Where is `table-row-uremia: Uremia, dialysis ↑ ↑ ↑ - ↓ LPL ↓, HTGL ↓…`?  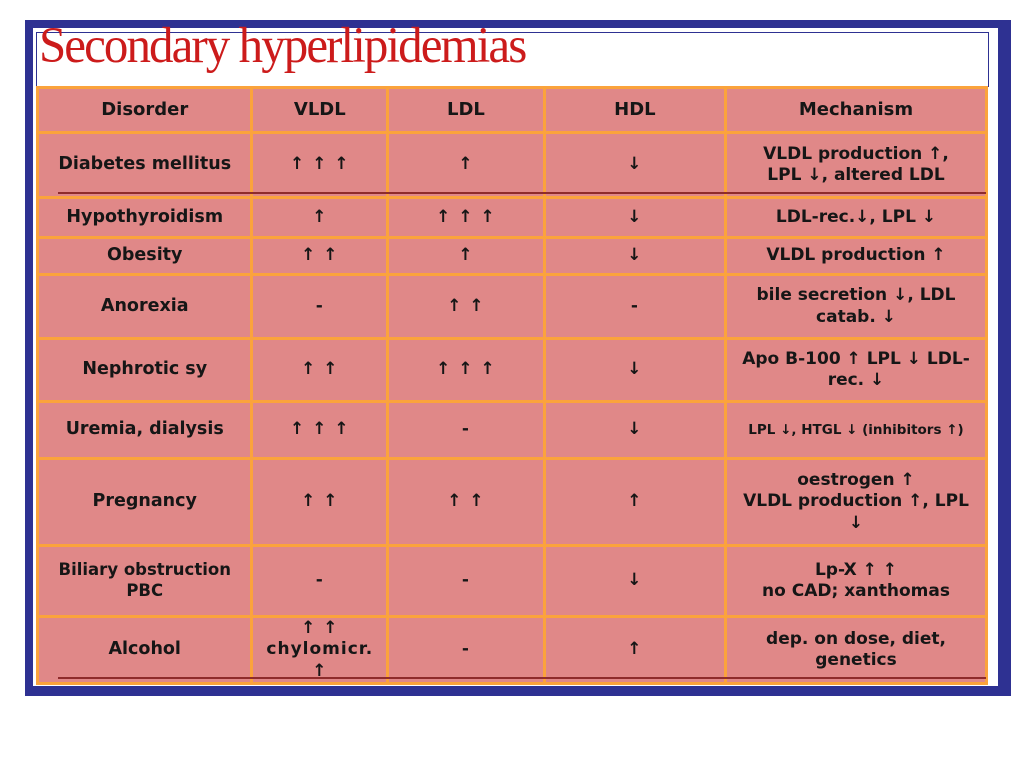
table-row-uremia: Uremia, dialysis ↑ ↑ ↑ - ↓ LPL ↓, HTGL ↓… is located at coordinates (511, 430).